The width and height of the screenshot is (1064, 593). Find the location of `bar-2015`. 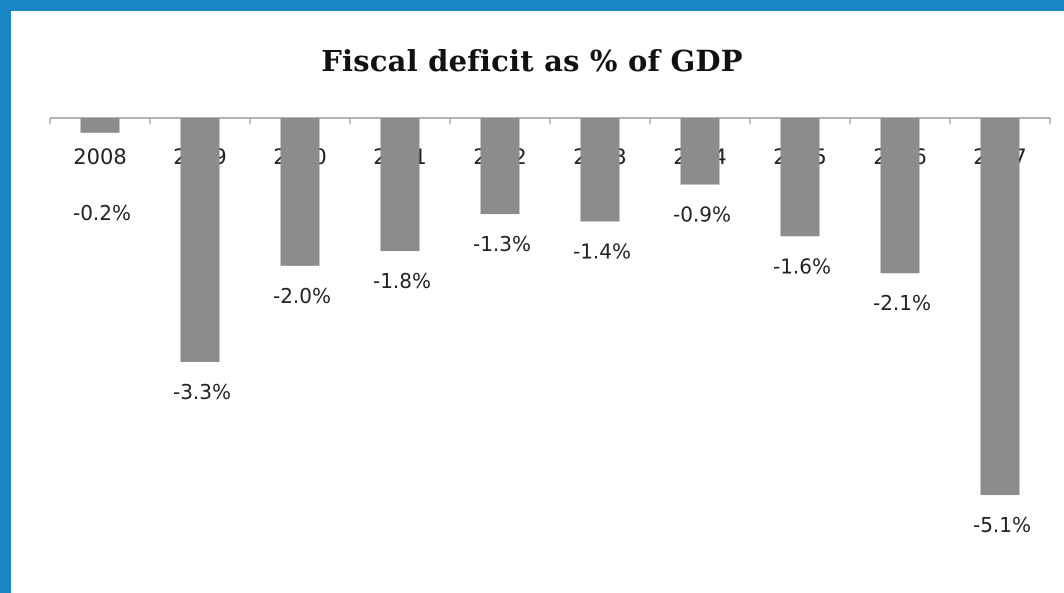

bar-2015 is located at coordinates (800, 177).